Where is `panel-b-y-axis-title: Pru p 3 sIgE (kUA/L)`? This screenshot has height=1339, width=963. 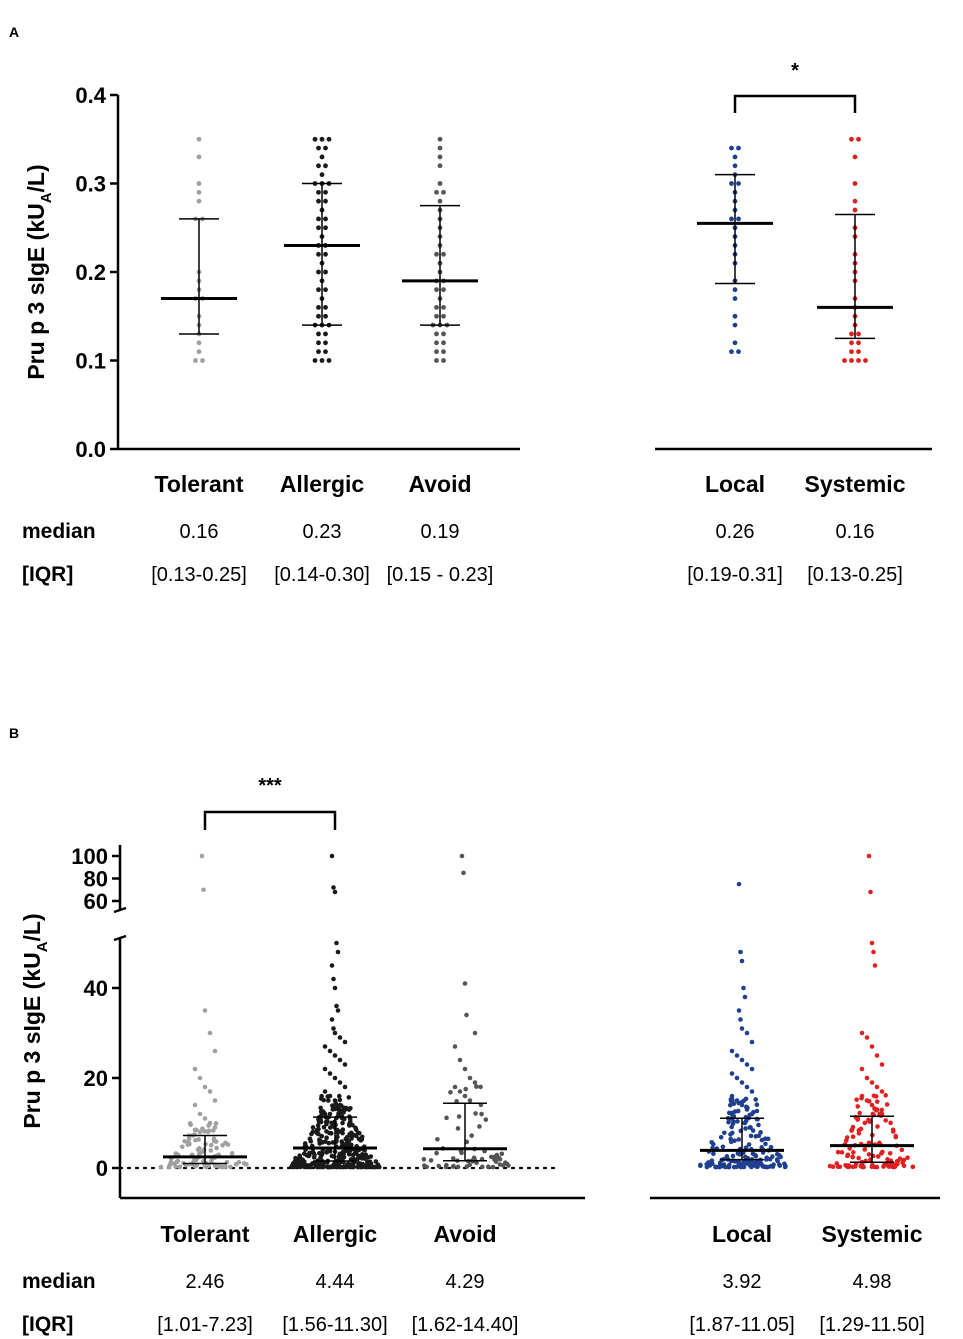 panel-b-y-axis-title: Pru p 3 sIgE (kUA/L) is located at coordinates (35, 1020).